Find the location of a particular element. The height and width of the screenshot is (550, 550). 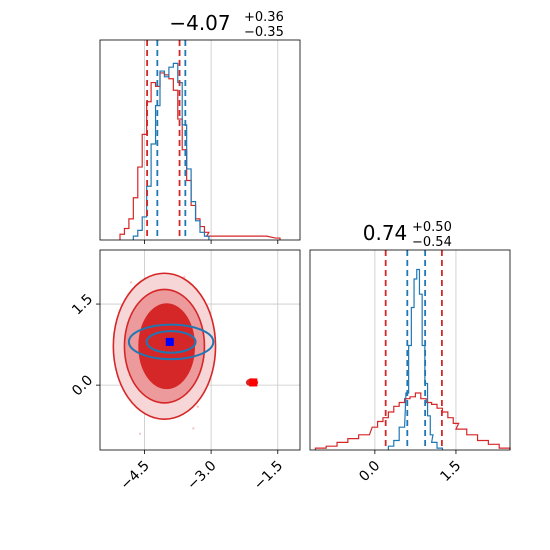

axes-frame-param1 is located at coordinates (200, 140).